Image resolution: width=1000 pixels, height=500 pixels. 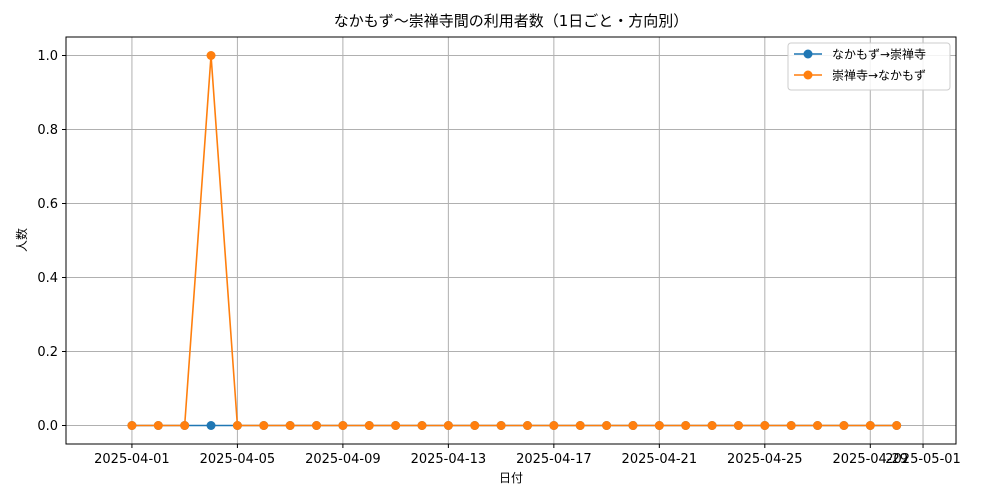 What do you see at coordinates (343, 459) in the screenshot?
I see `x-tick-label: 2025-04-09` at bounding box center [343, 459].